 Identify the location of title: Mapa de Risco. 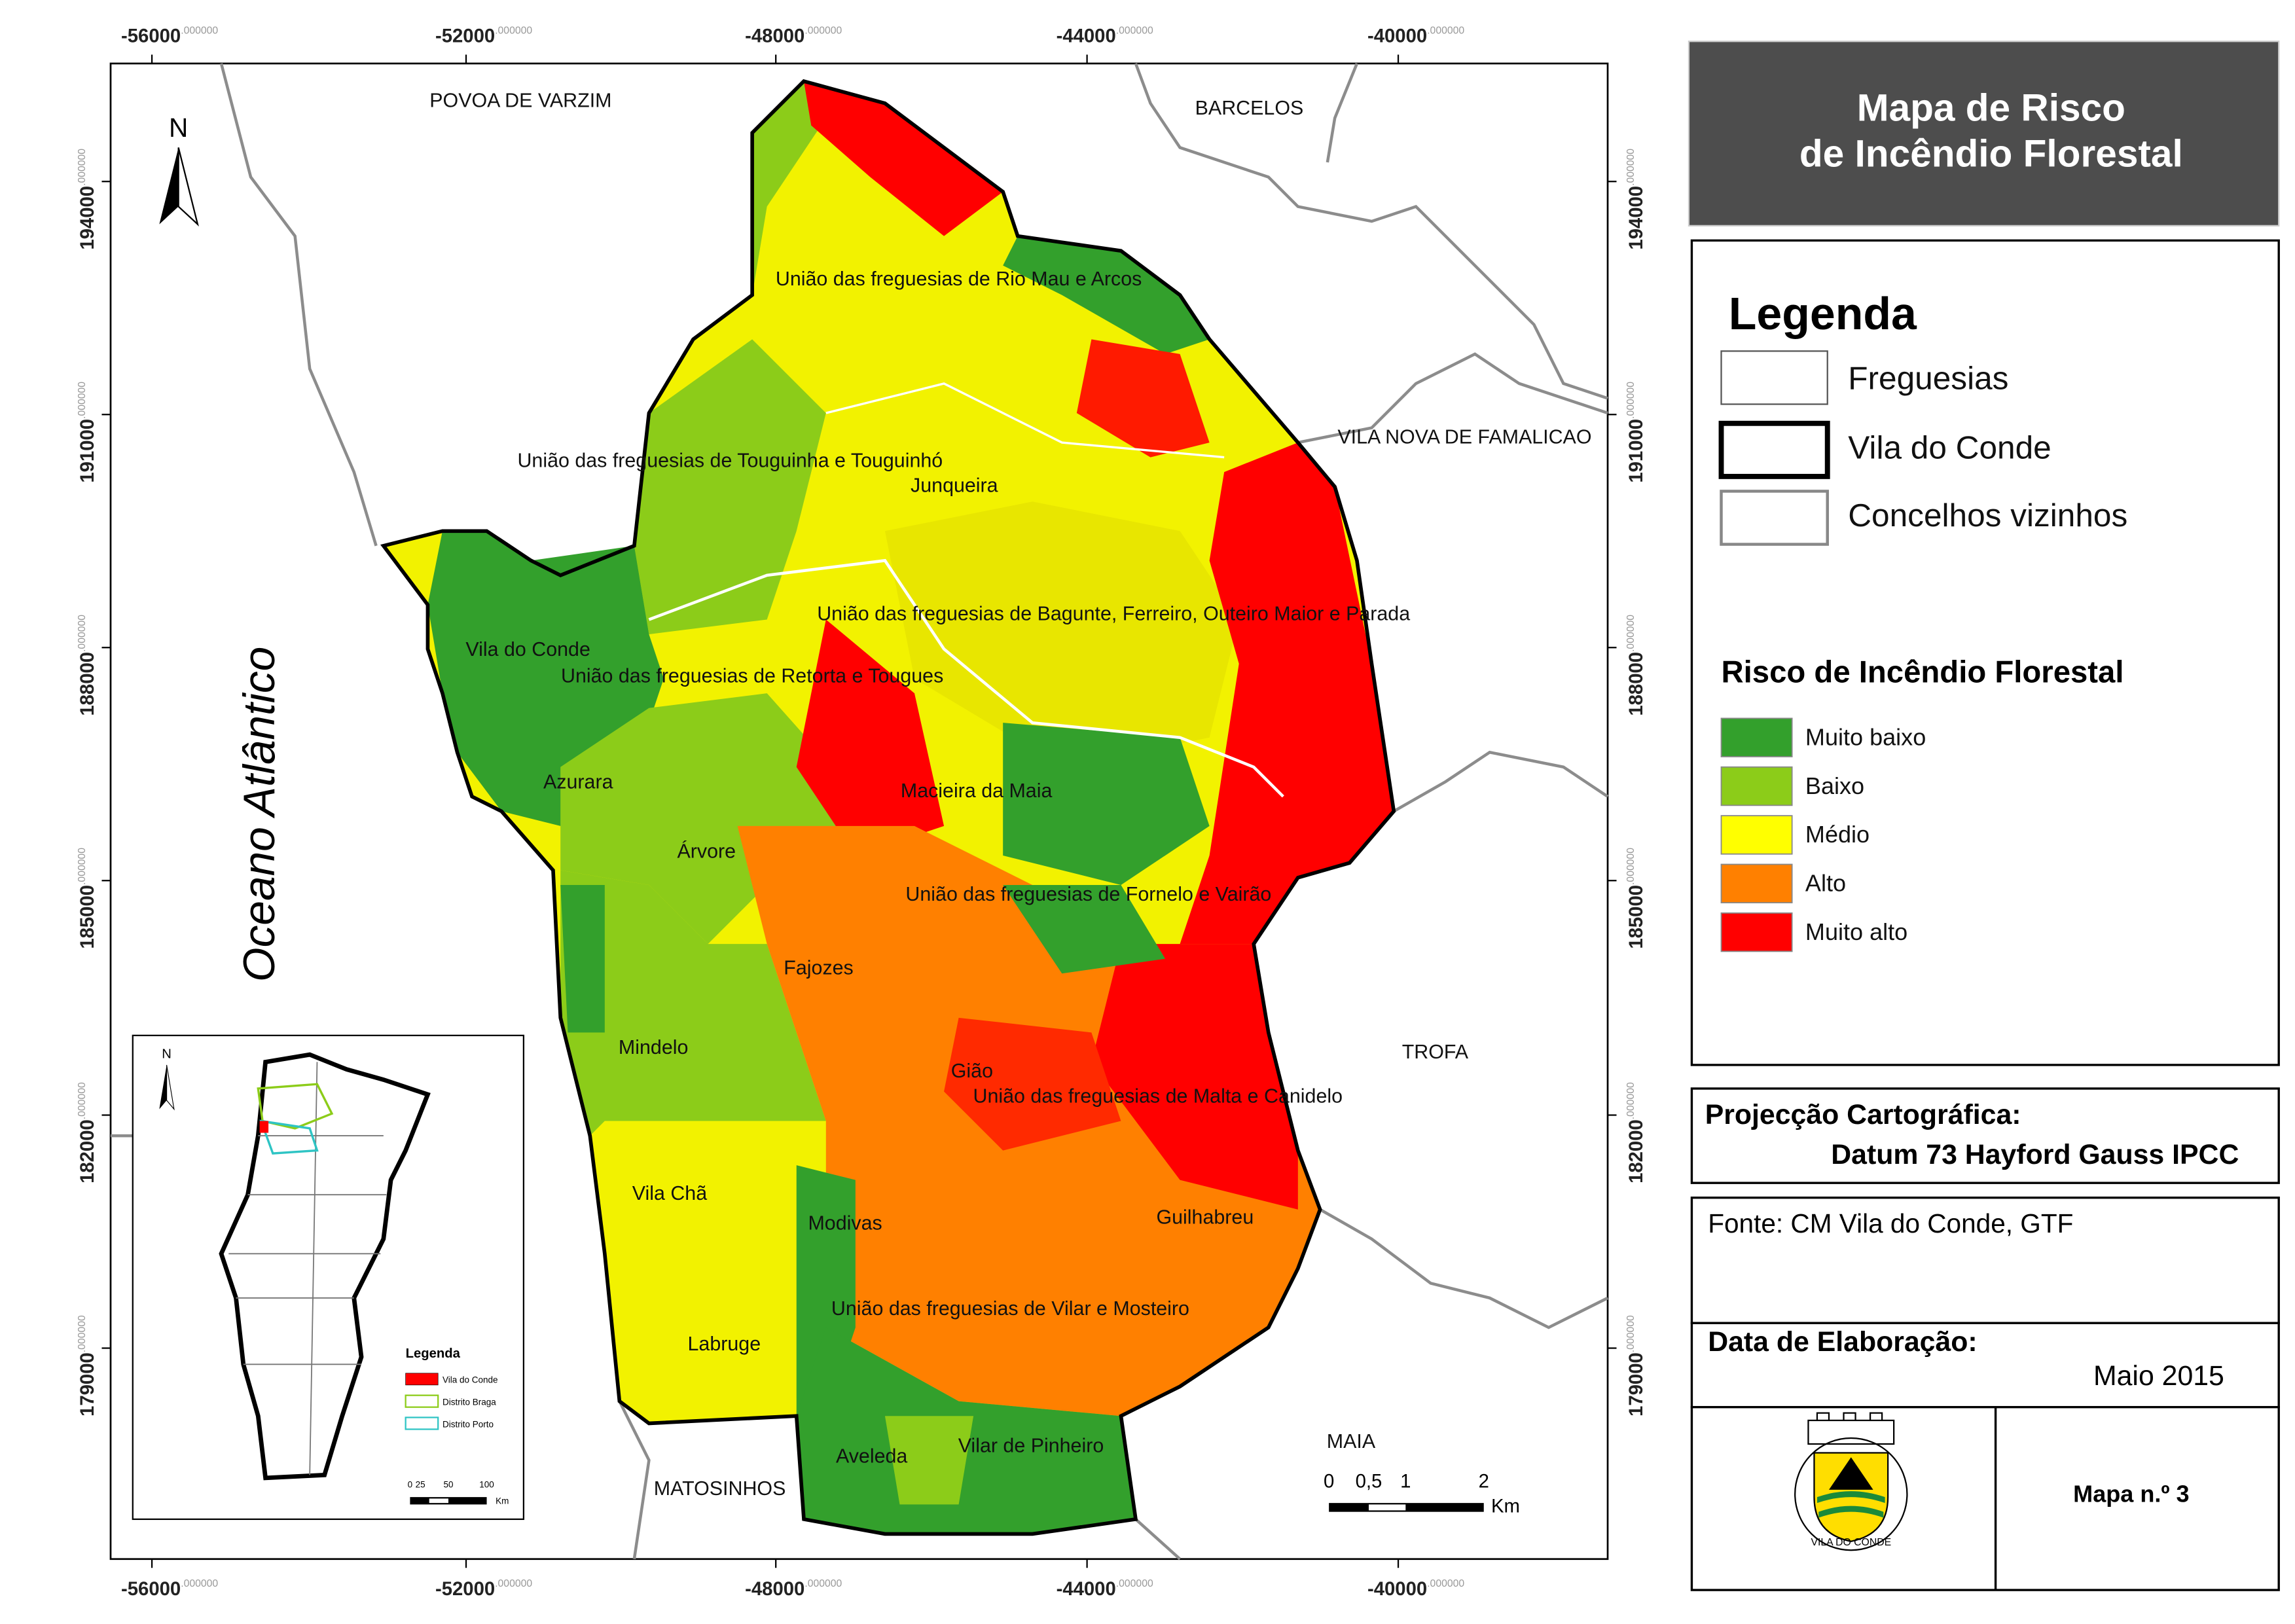
(1991, 108).